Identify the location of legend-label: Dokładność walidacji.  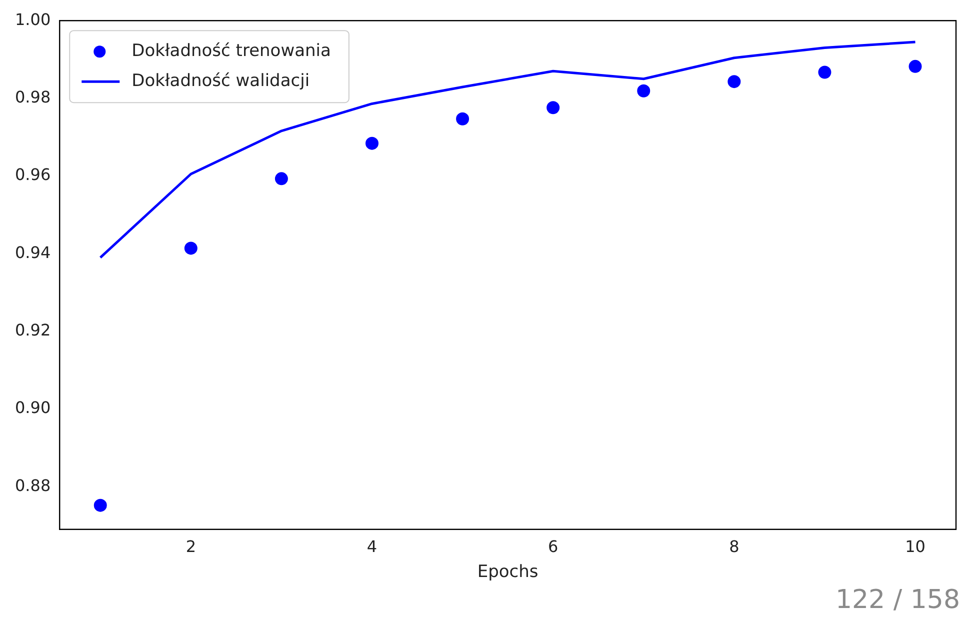
(221, 81).